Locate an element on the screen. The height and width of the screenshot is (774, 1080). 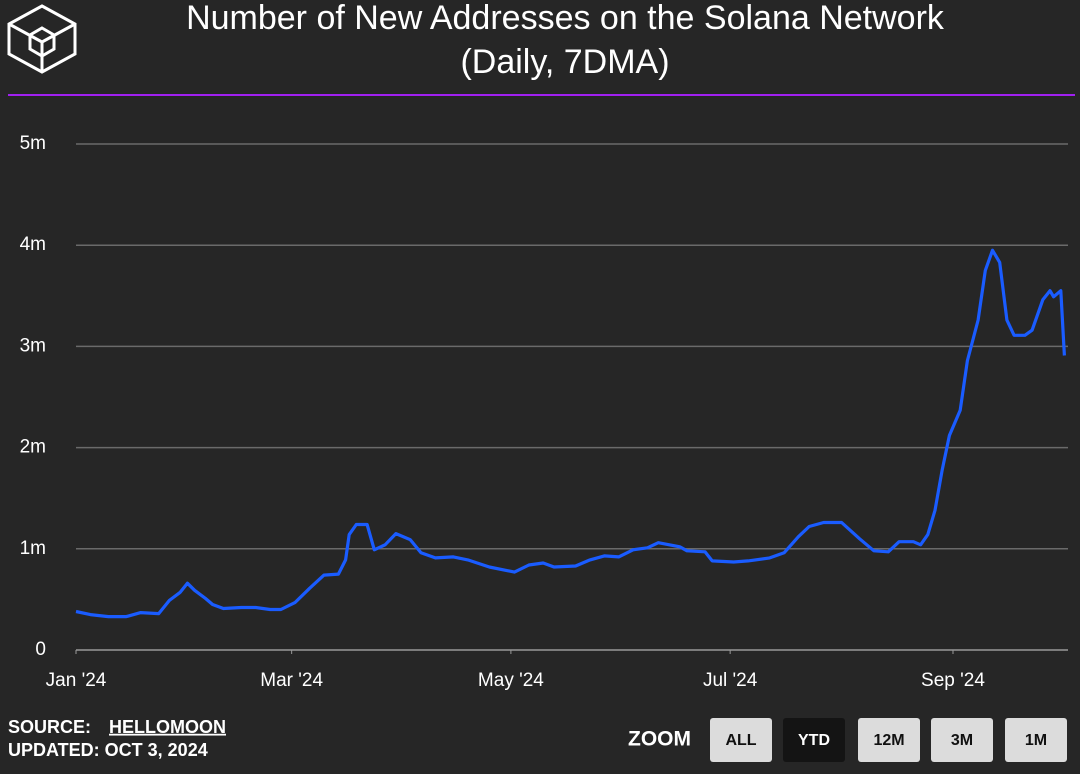
zoom-button-label: 12M is located at coordinates (888, 740).